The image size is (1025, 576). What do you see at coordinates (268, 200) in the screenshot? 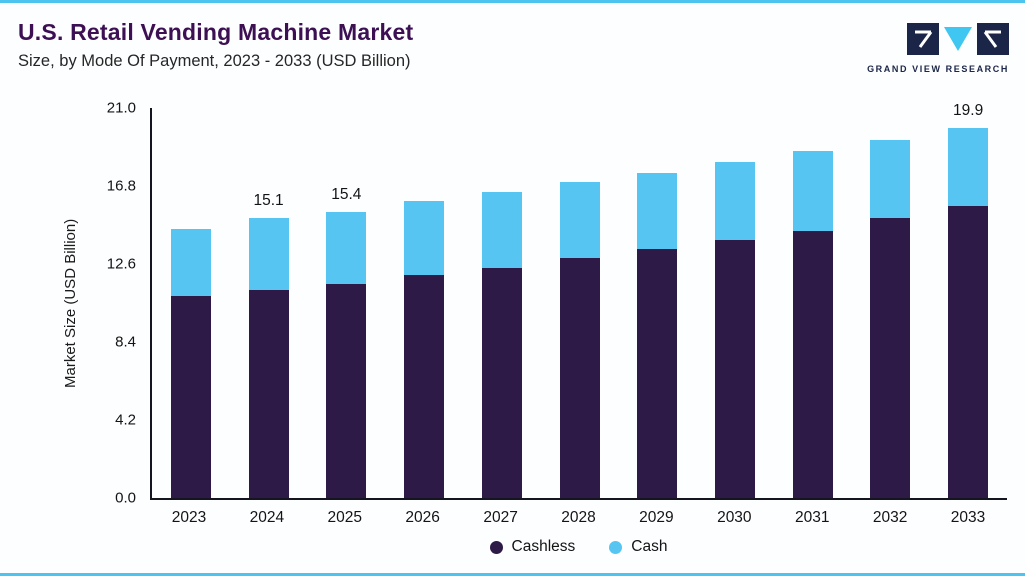
I see `bar-total-label: 15.1` at bounding box center [268, 200].